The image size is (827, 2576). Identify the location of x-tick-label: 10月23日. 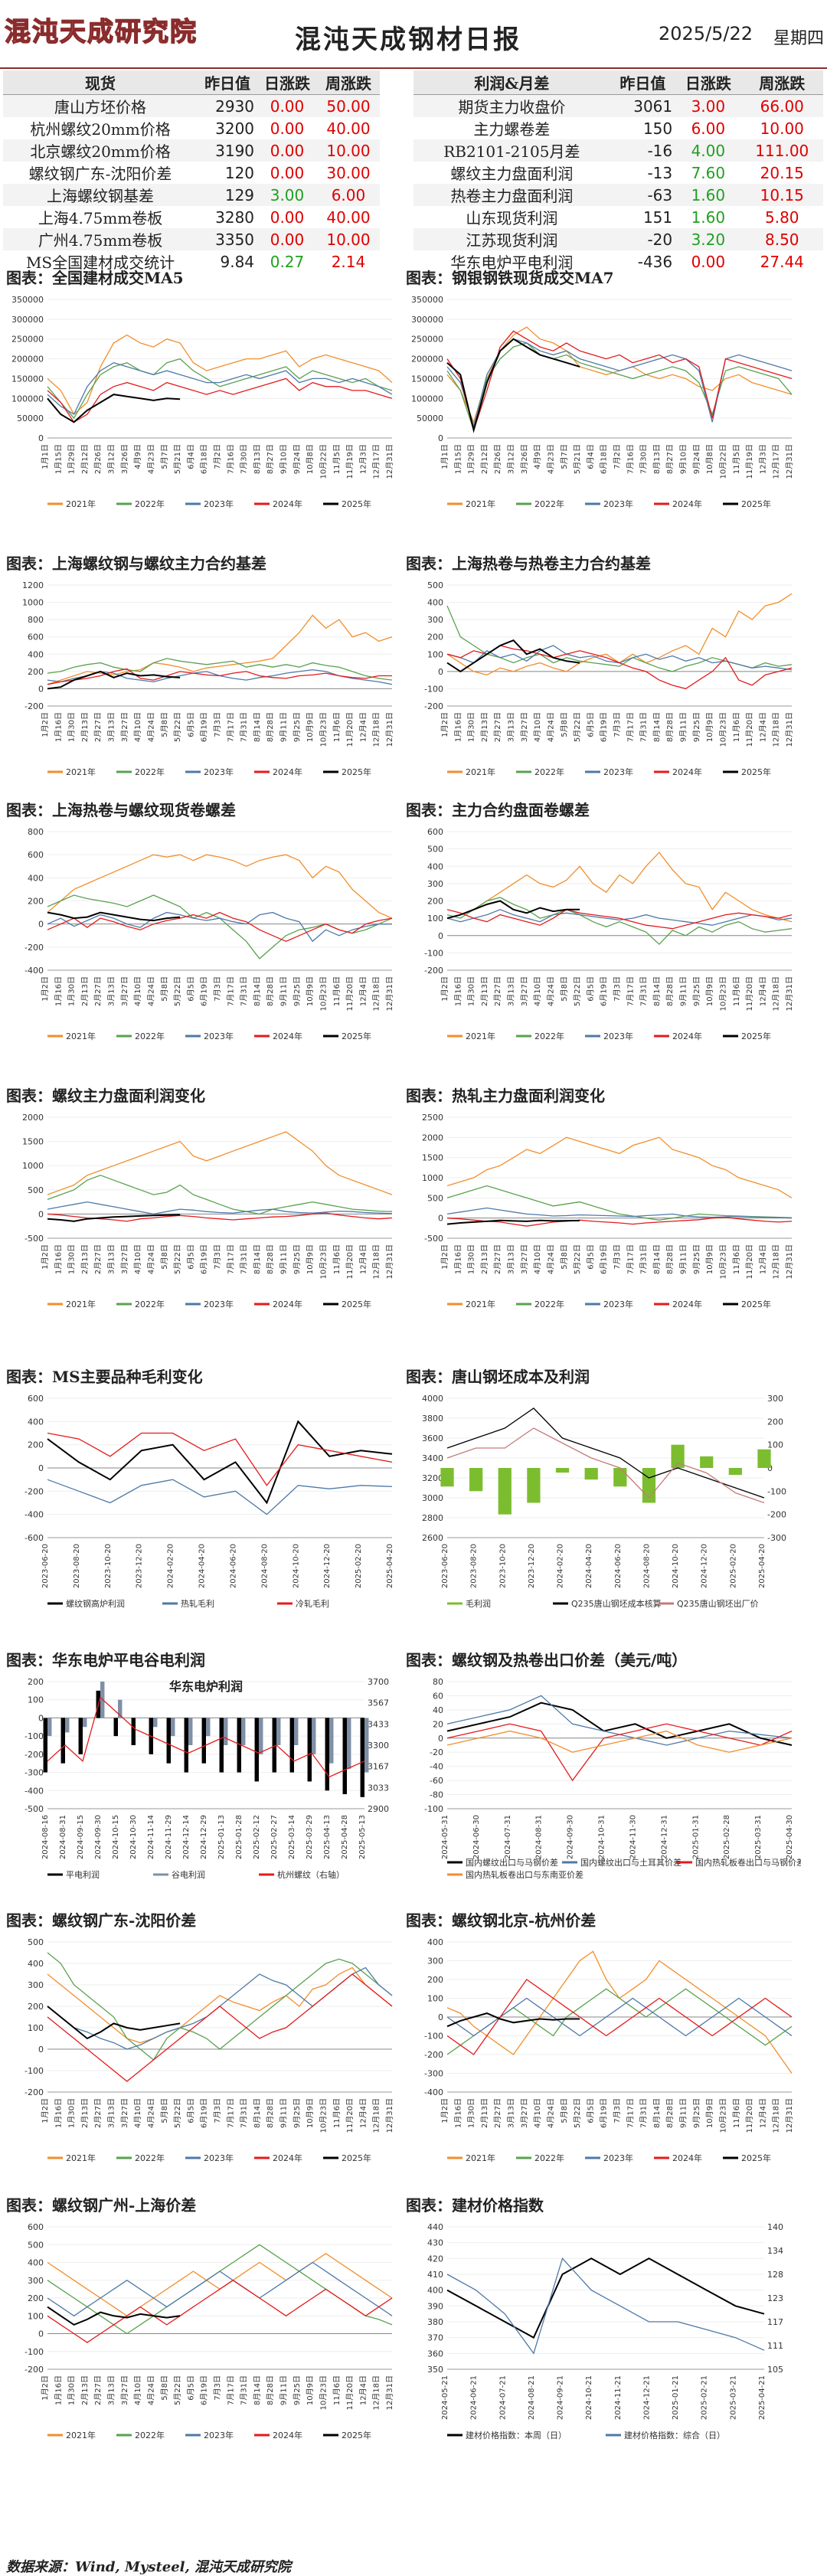
(323, 729).